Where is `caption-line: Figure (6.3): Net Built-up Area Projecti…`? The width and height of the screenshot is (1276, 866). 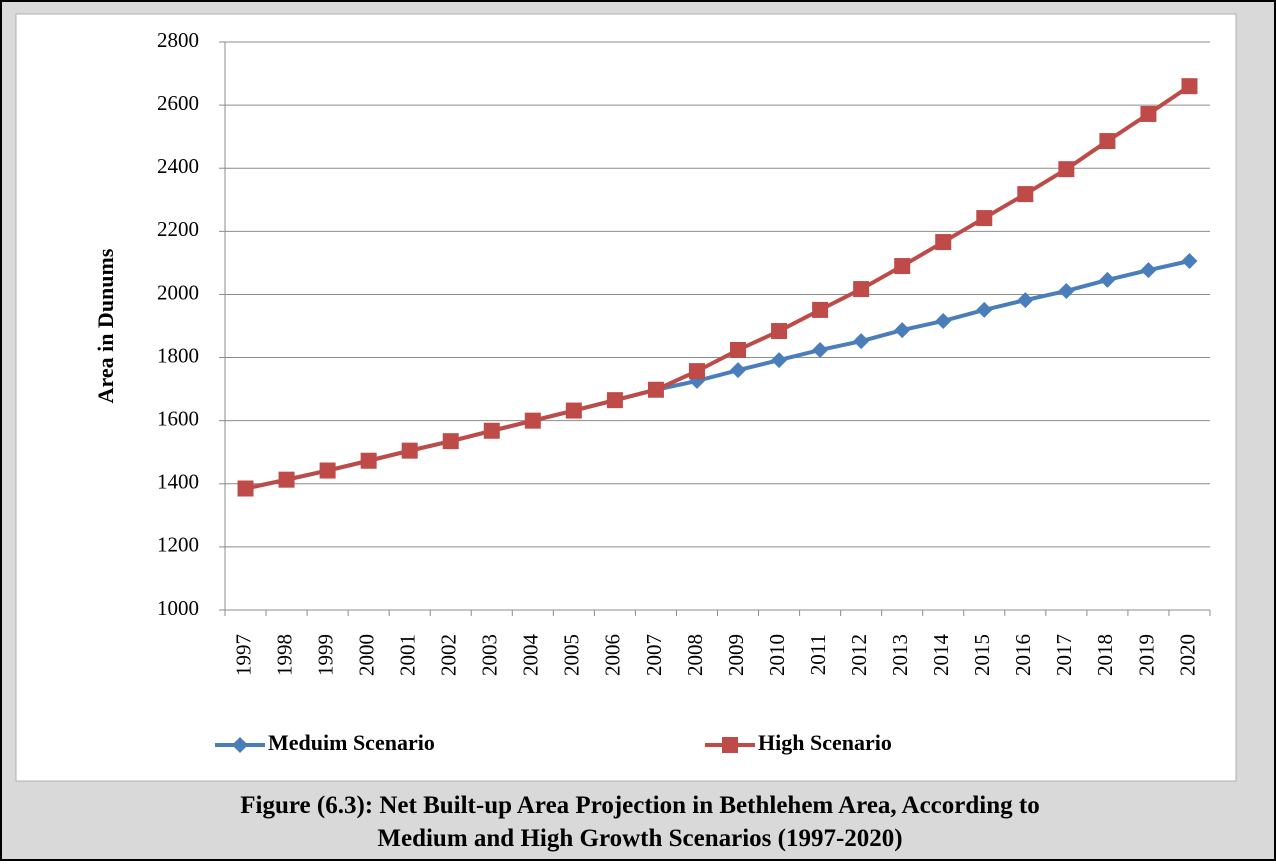
caption-line: Figure (6.3): Net Built-up Area Projecti… is located at coordinates (639, 805).